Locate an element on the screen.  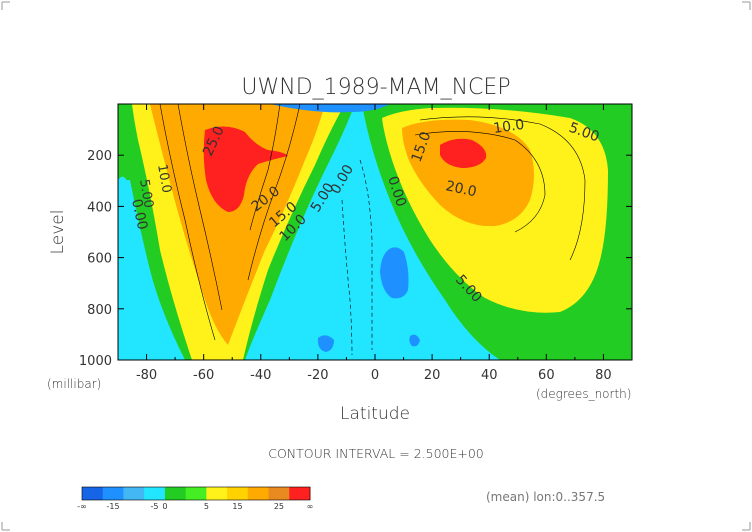
y-tick-label: 800 is located at coordinates (99, 310).